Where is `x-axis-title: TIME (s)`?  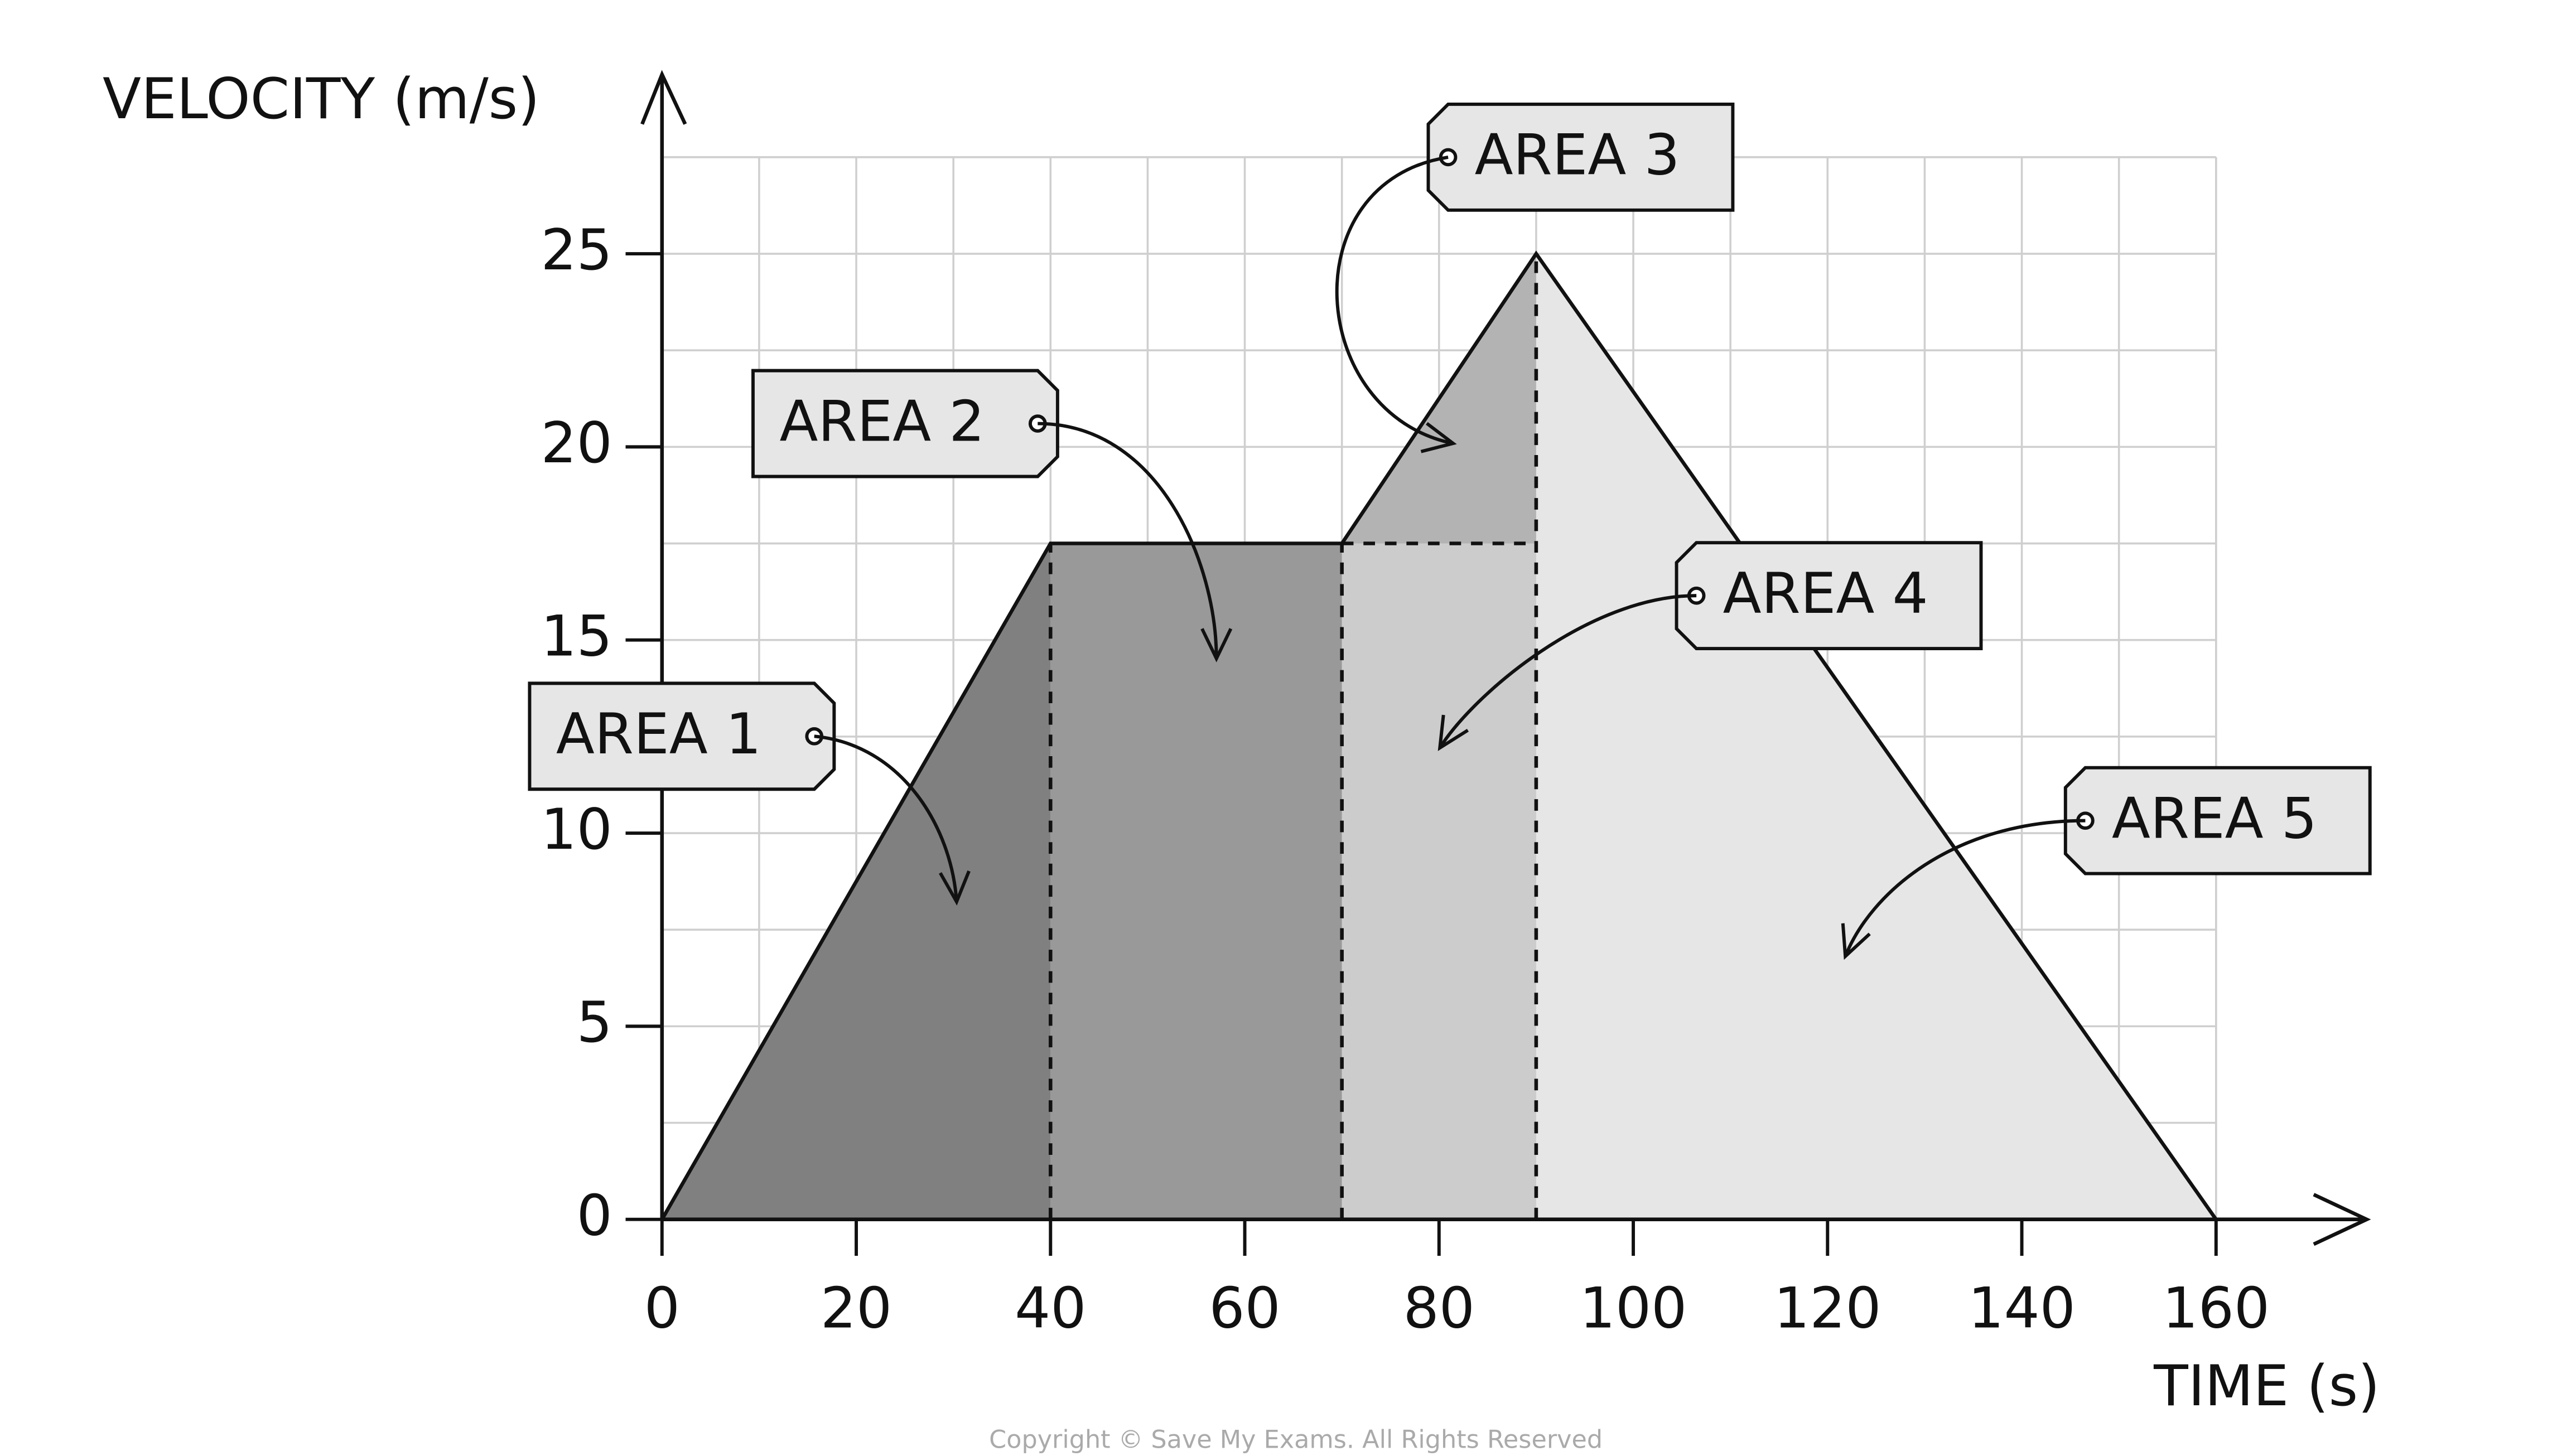
x-axis-title: TIME (s) is located at coordinates (2266, 1386).